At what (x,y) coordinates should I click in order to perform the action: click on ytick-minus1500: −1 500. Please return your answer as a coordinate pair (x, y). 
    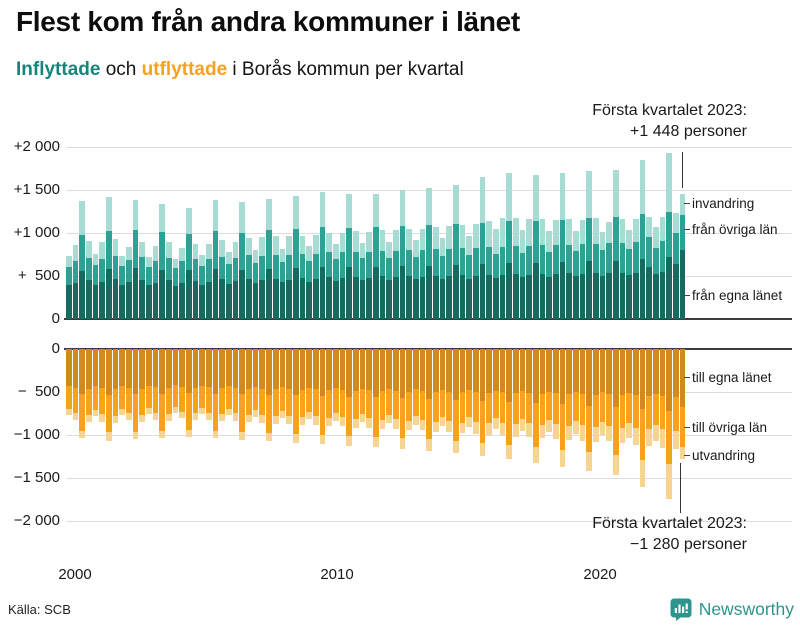
    Looking at the image, I should click on (36, 477).